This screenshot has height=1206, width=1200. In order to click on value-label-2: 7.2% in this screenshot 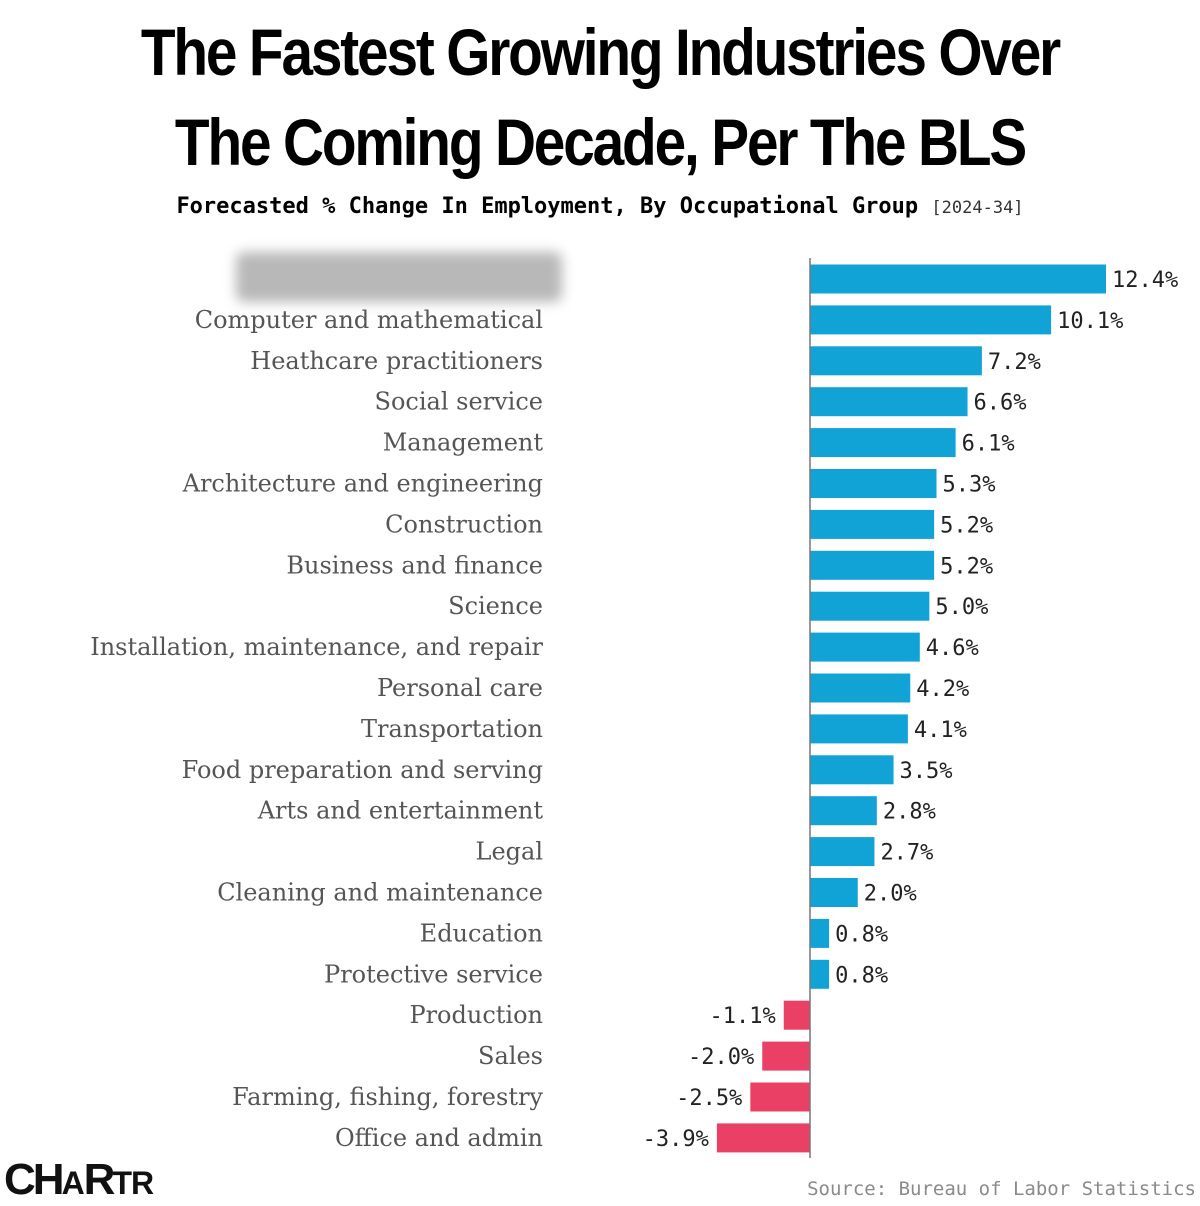, I will do `click(1014, 362)`.